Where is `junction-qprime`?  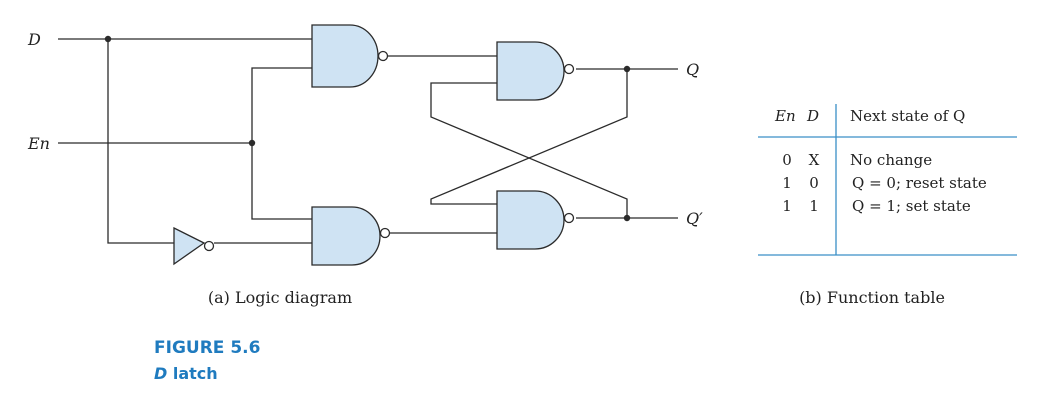 junction-qprime is located at coordinates (627, 218).